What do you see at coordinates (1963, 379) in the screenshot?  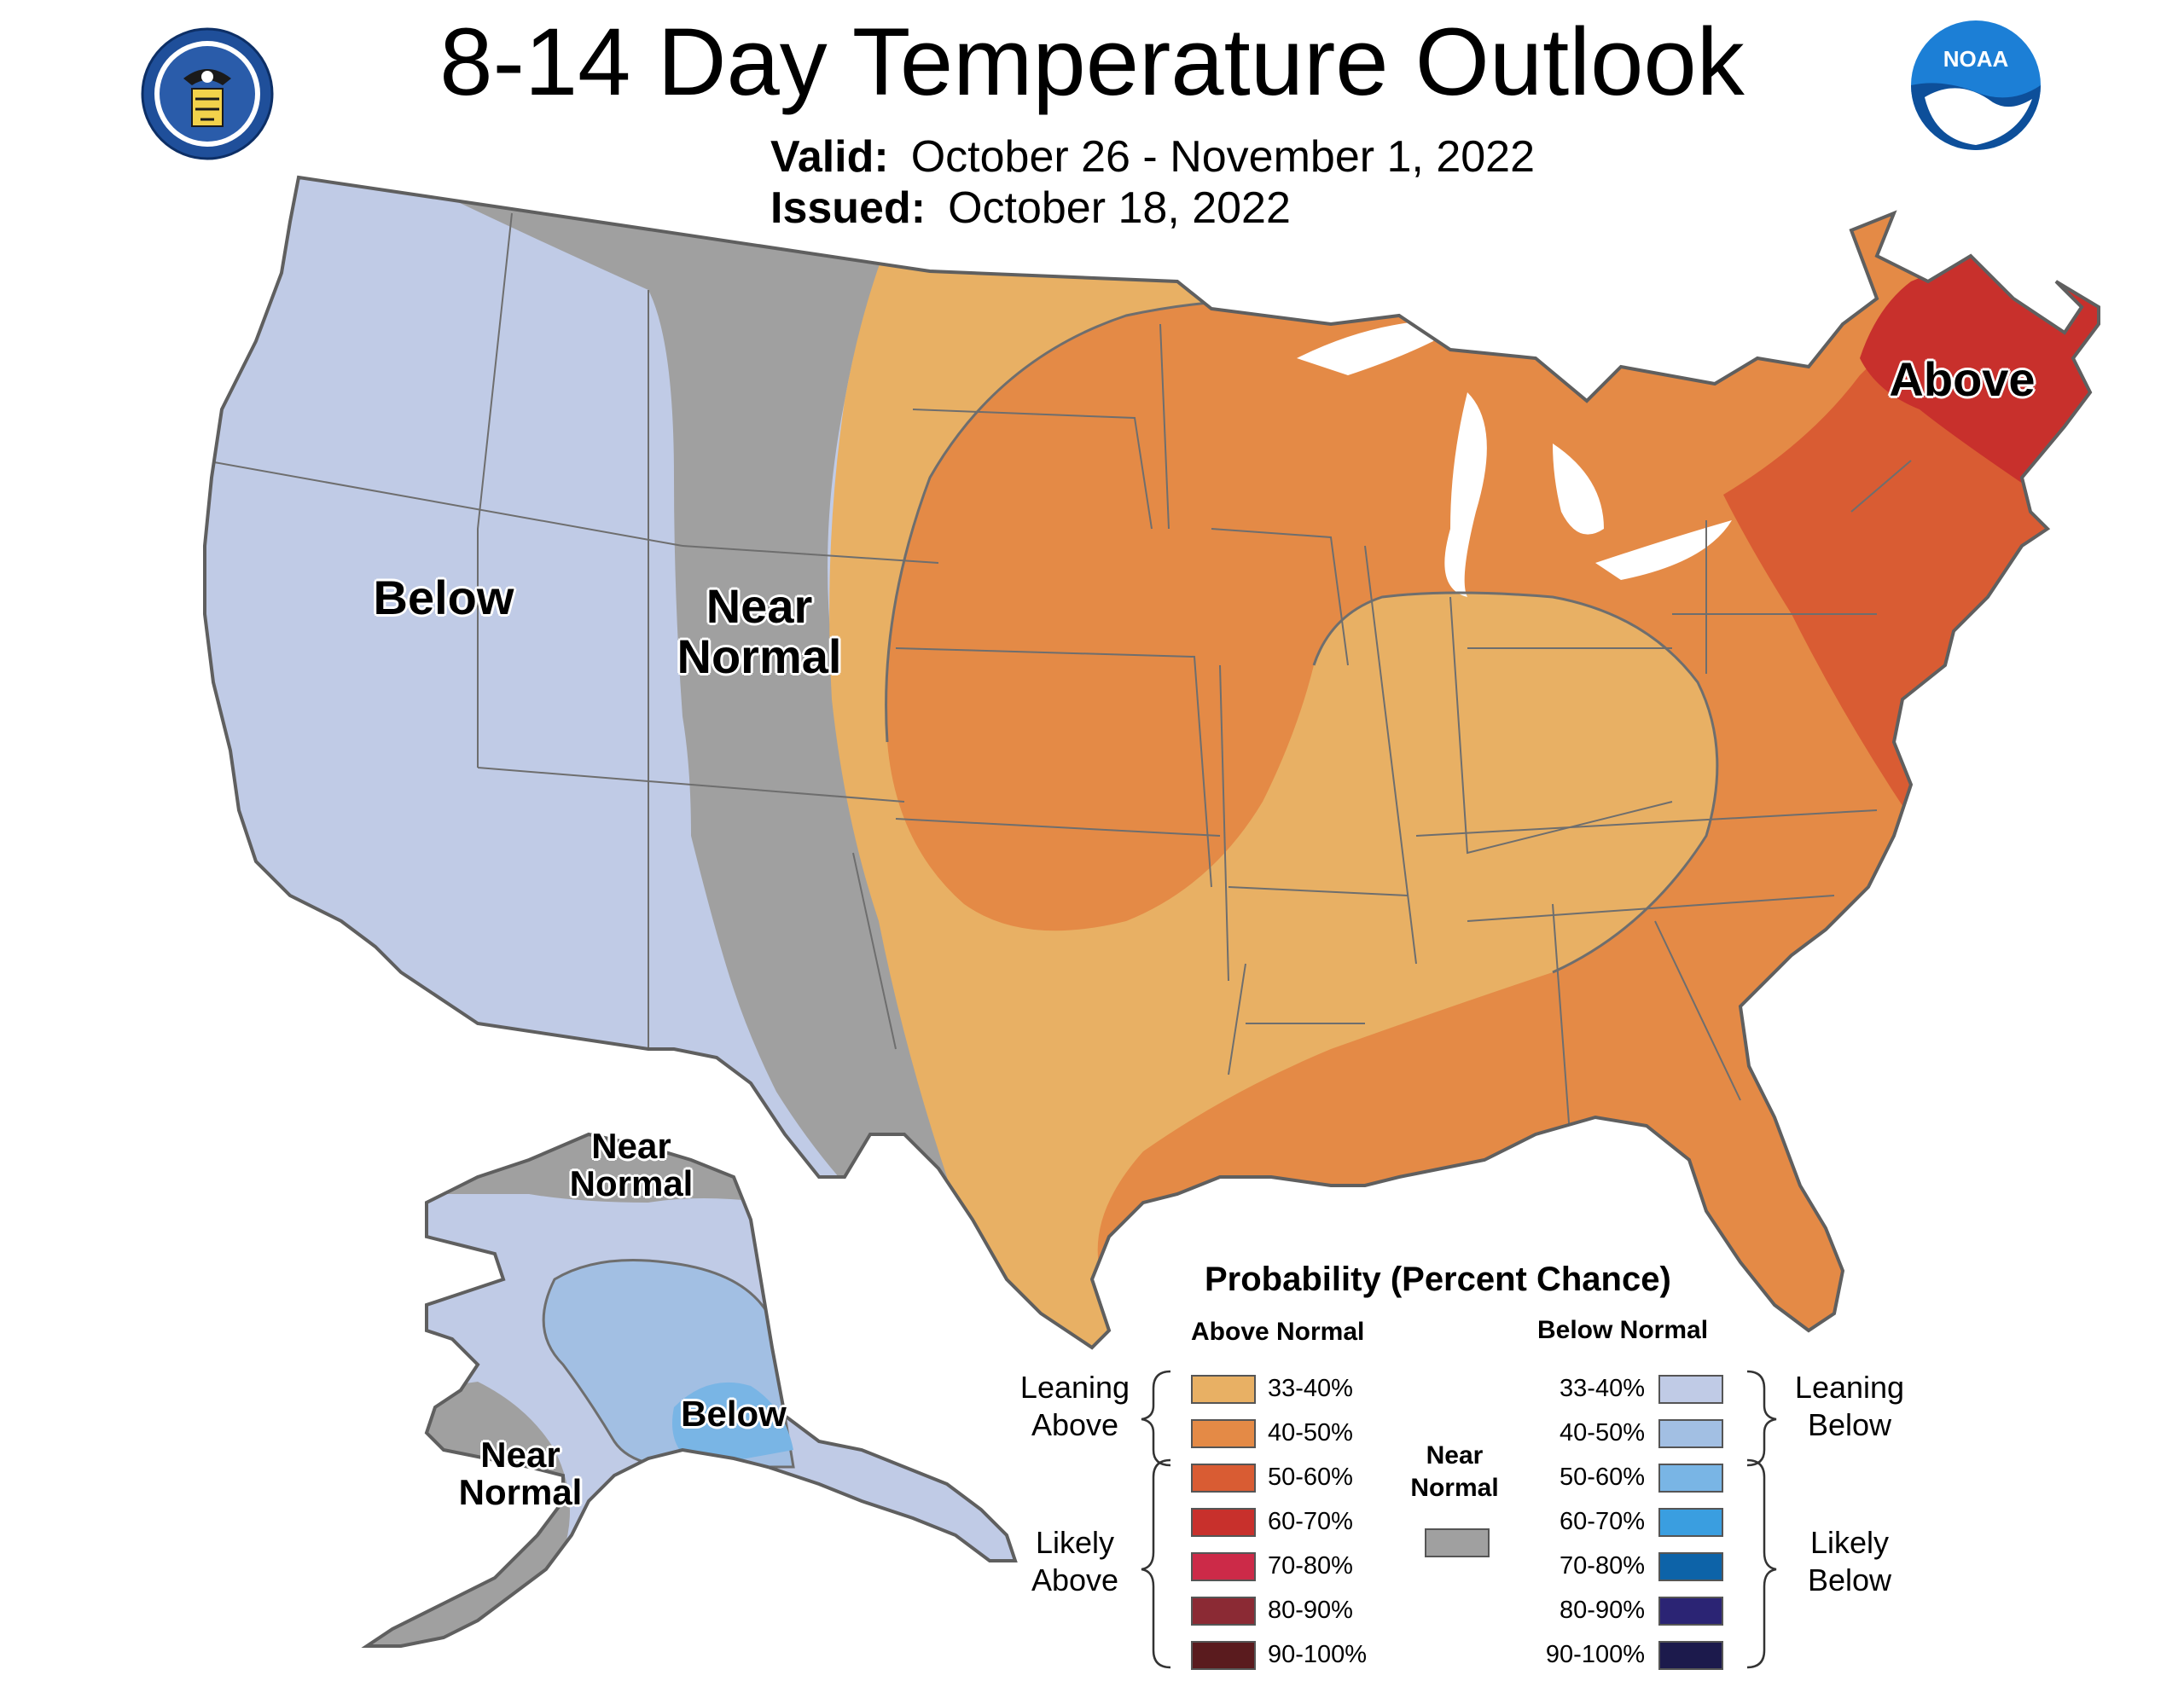 I see `label-above-ne: Above` at bounding box center [1963, 379].